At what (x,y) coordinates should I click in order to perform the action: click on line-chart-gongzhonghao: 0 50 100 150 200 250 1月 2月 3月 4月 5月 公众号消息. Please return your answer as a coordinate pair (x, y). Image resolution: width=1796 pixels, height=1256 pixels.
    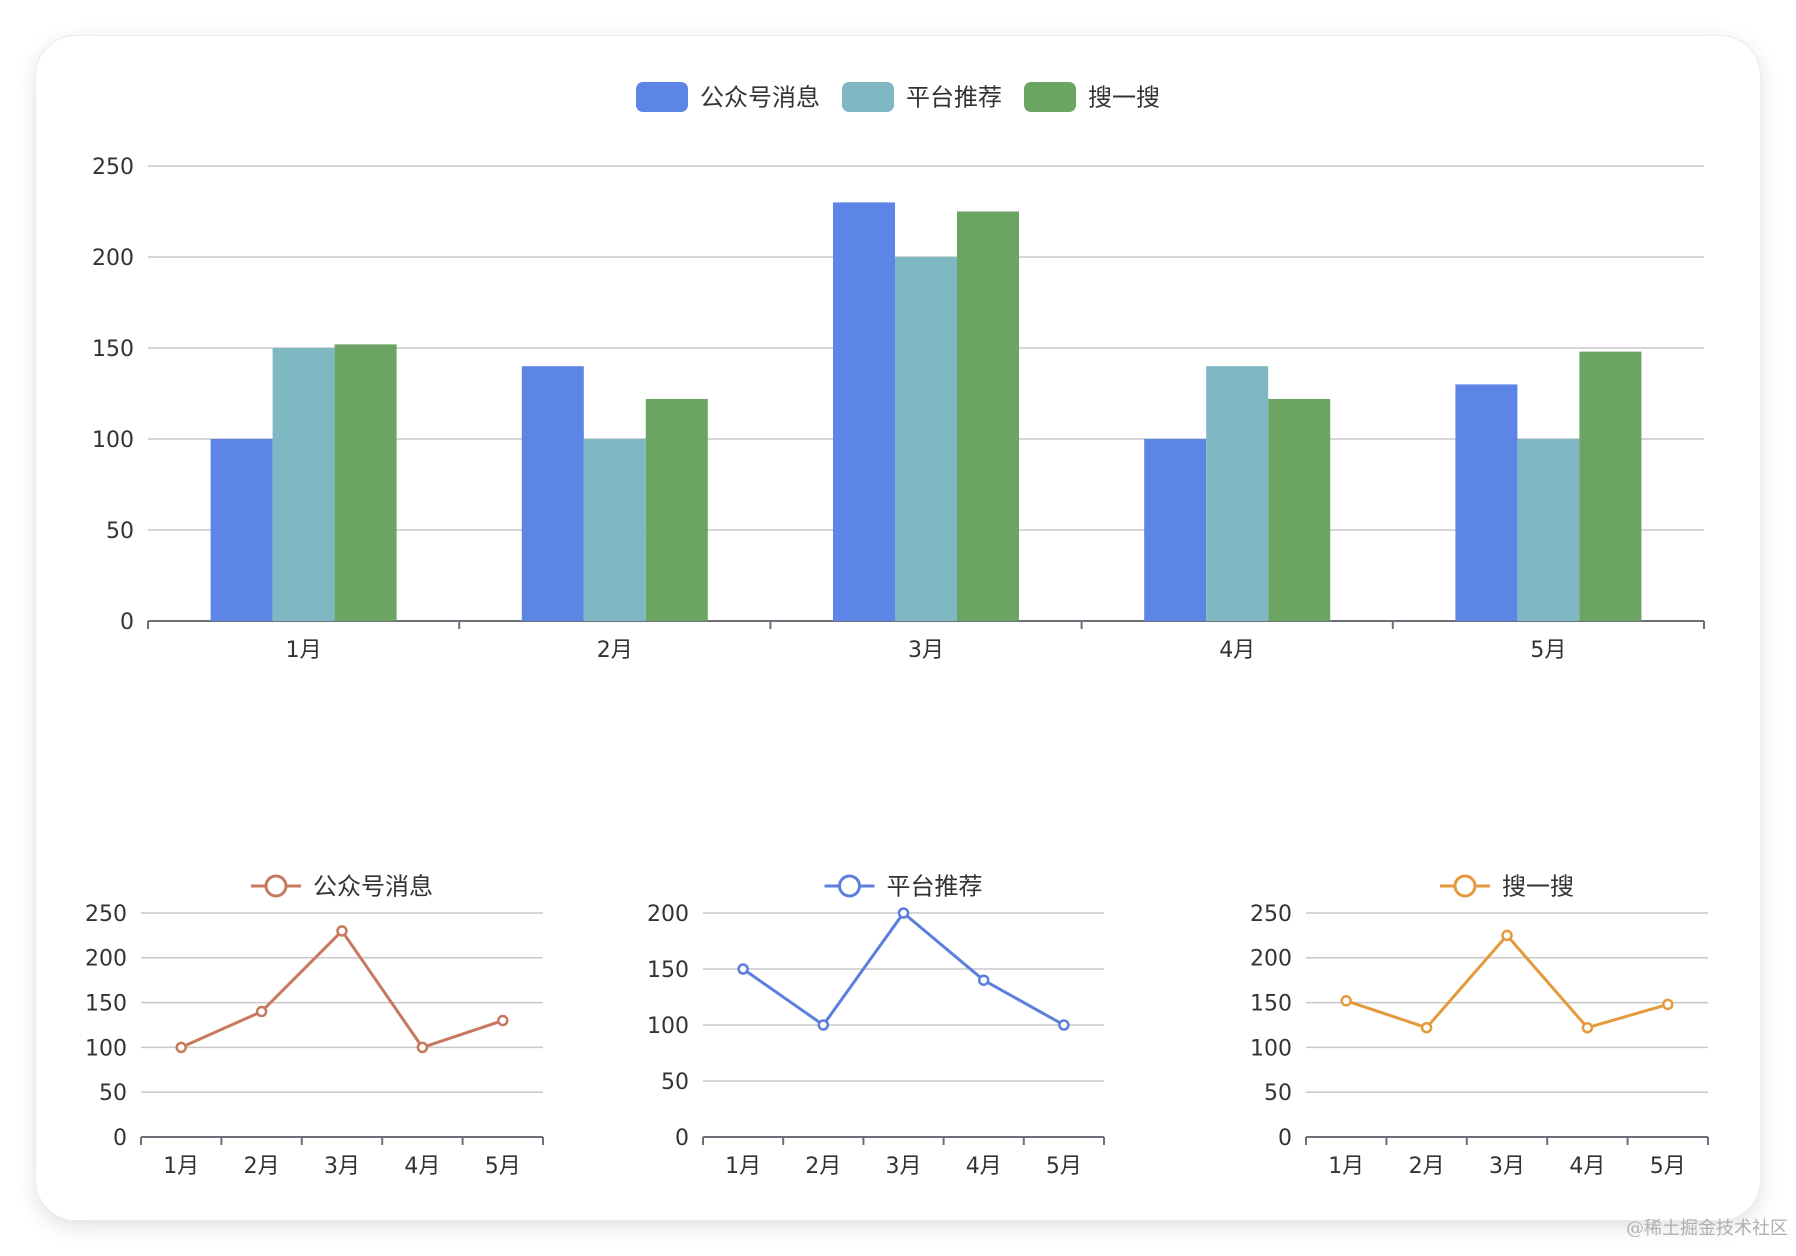
    Looking at the image, I should click on (314, 1026).